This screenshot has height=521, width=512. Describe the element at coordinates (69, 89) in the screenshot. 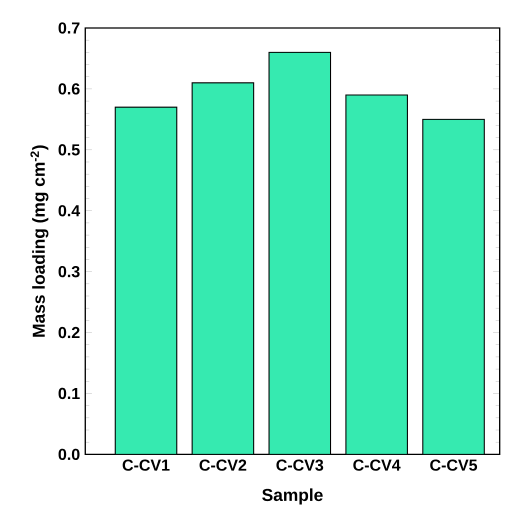

I see `y-tick-label: 0.6` at that location.